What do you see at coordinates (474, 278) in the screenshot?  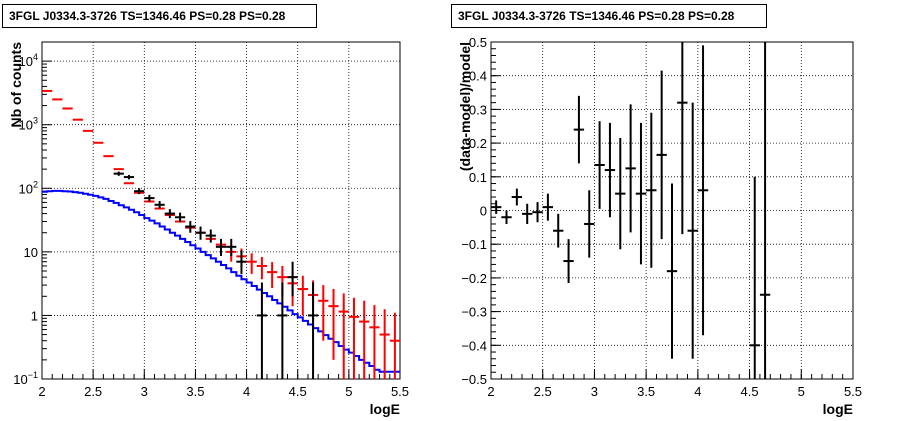 I see `y-tick-label: −0.2` at bounding box center [474, 278].